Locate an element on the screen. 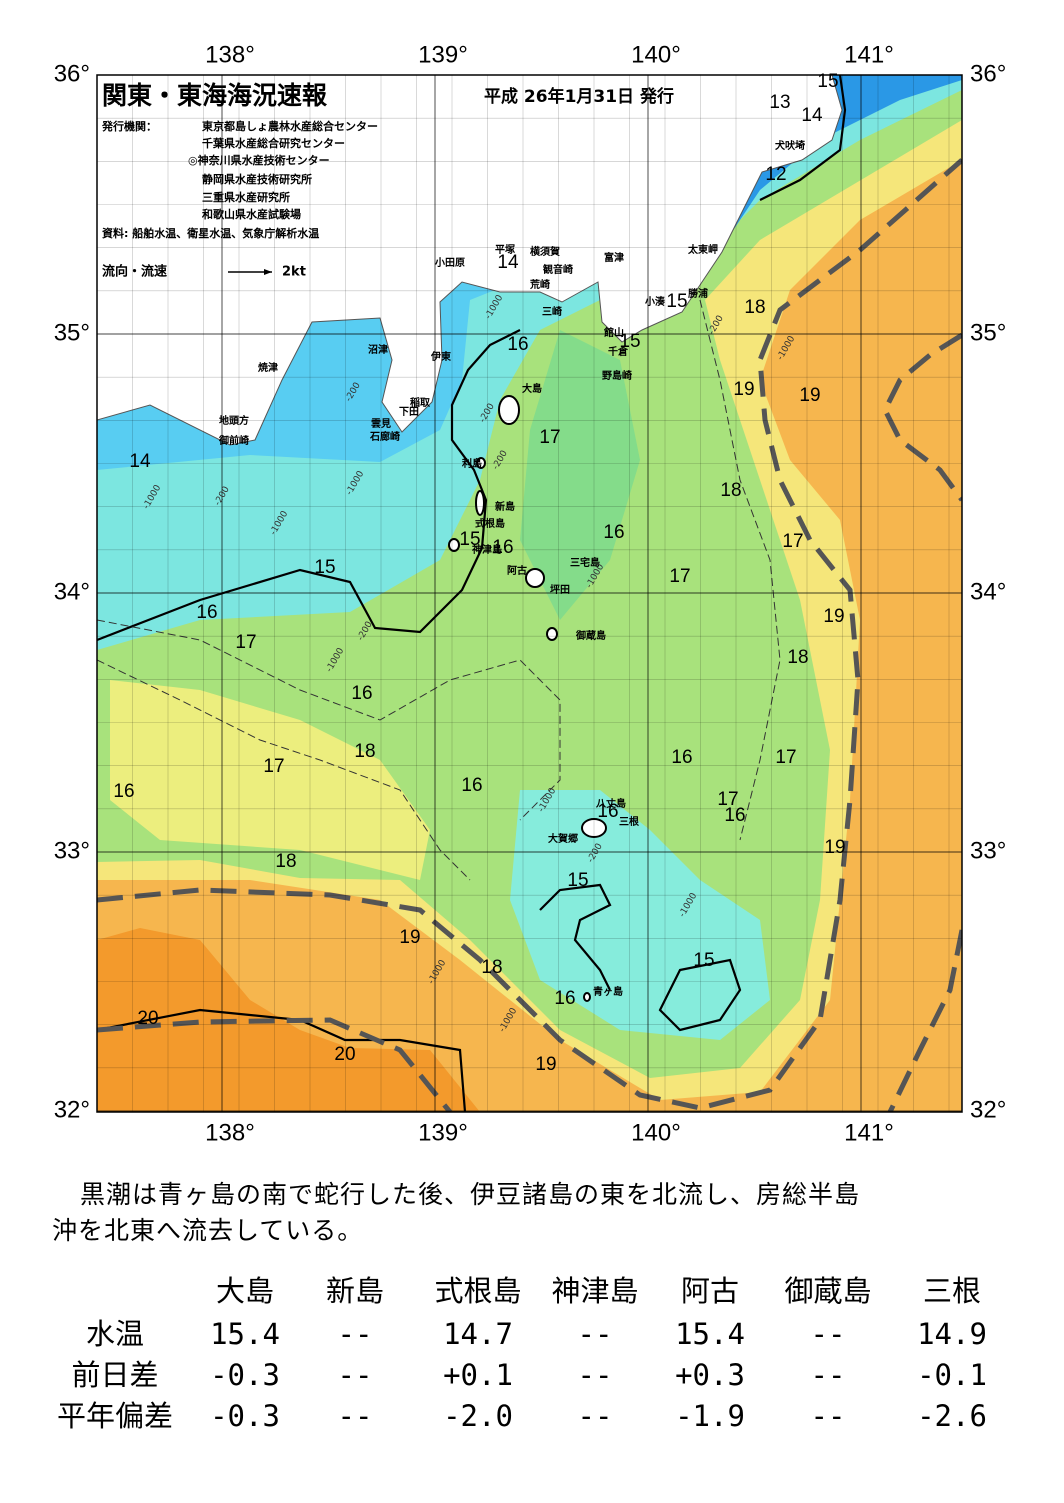  place-name: 下田 is located at coordinates (409, 412).